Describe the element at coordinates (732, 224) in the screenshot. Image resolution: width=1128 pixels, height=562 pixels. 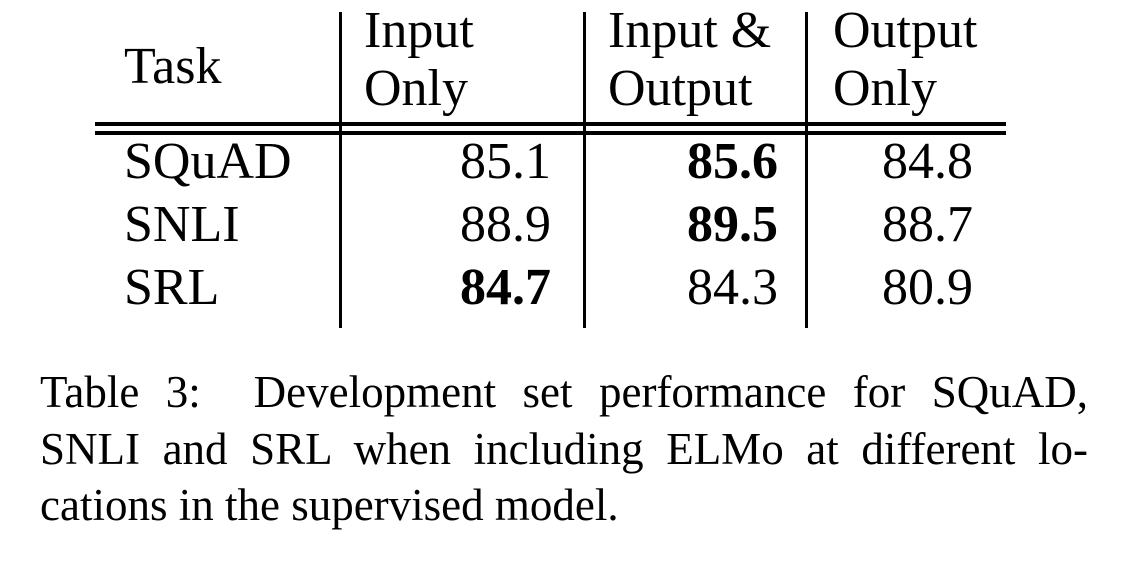
I see `cell-snli-input-output: 89.5` at that location.